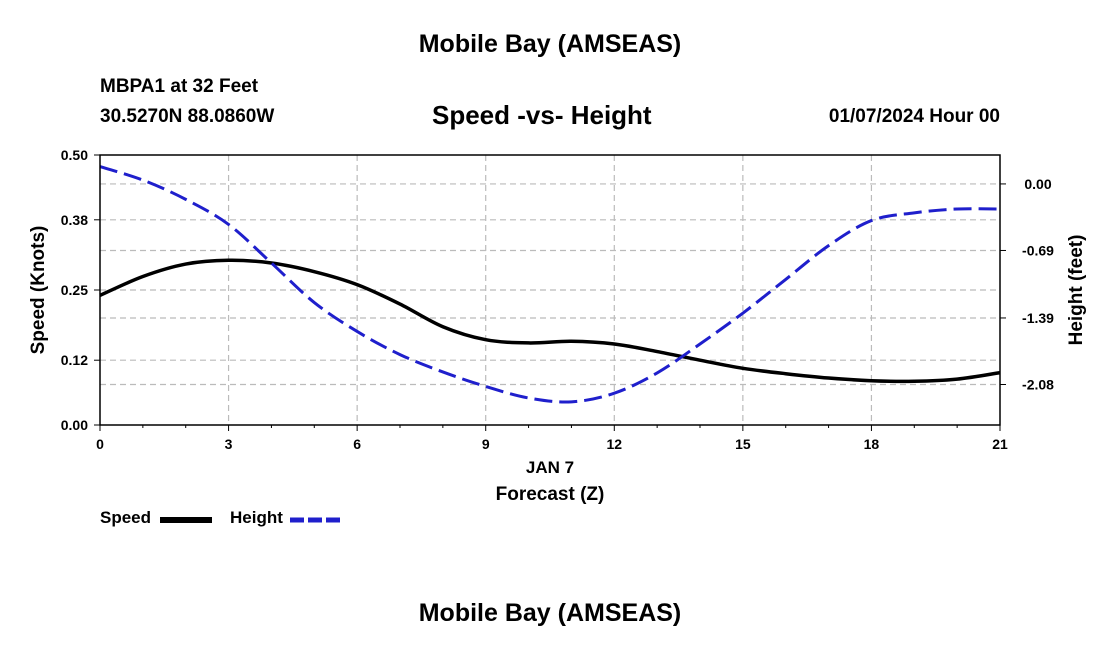 The width and height of the screenshot is (1100, 650). I want to click on forecast-date: 01/07/2024 Hour 00, so click(914, 116).